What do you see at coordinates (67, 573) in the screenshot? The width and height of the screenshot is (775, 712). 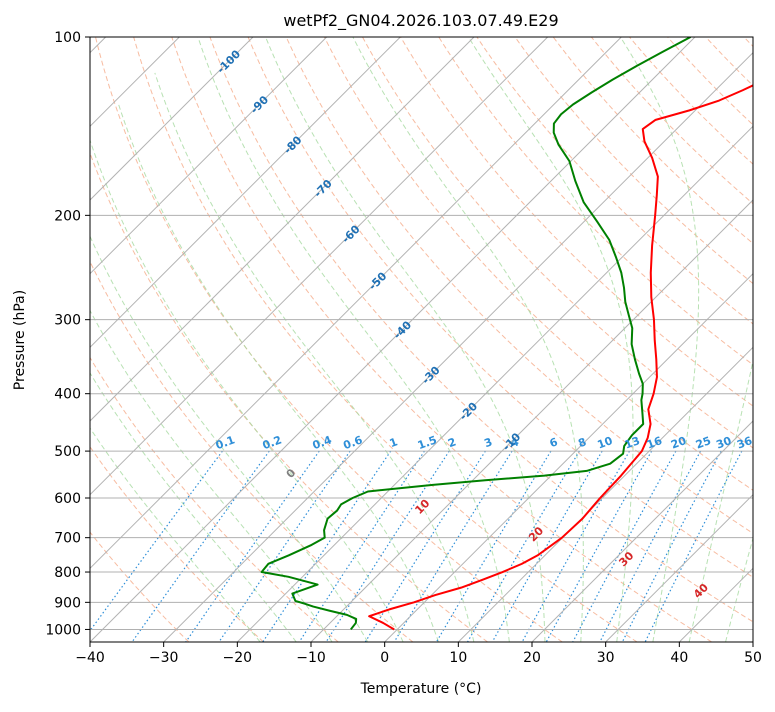 I see `y-tick-label: 800` at bounding box center [67, 573].